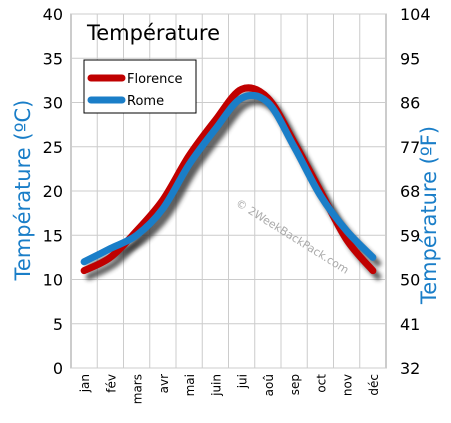 This screenshot has width=451, height=423. What do you see at coordinates (190, 385) in the screenshot?
I see `x-tick-label: mai` at bounding box center [190, 385].